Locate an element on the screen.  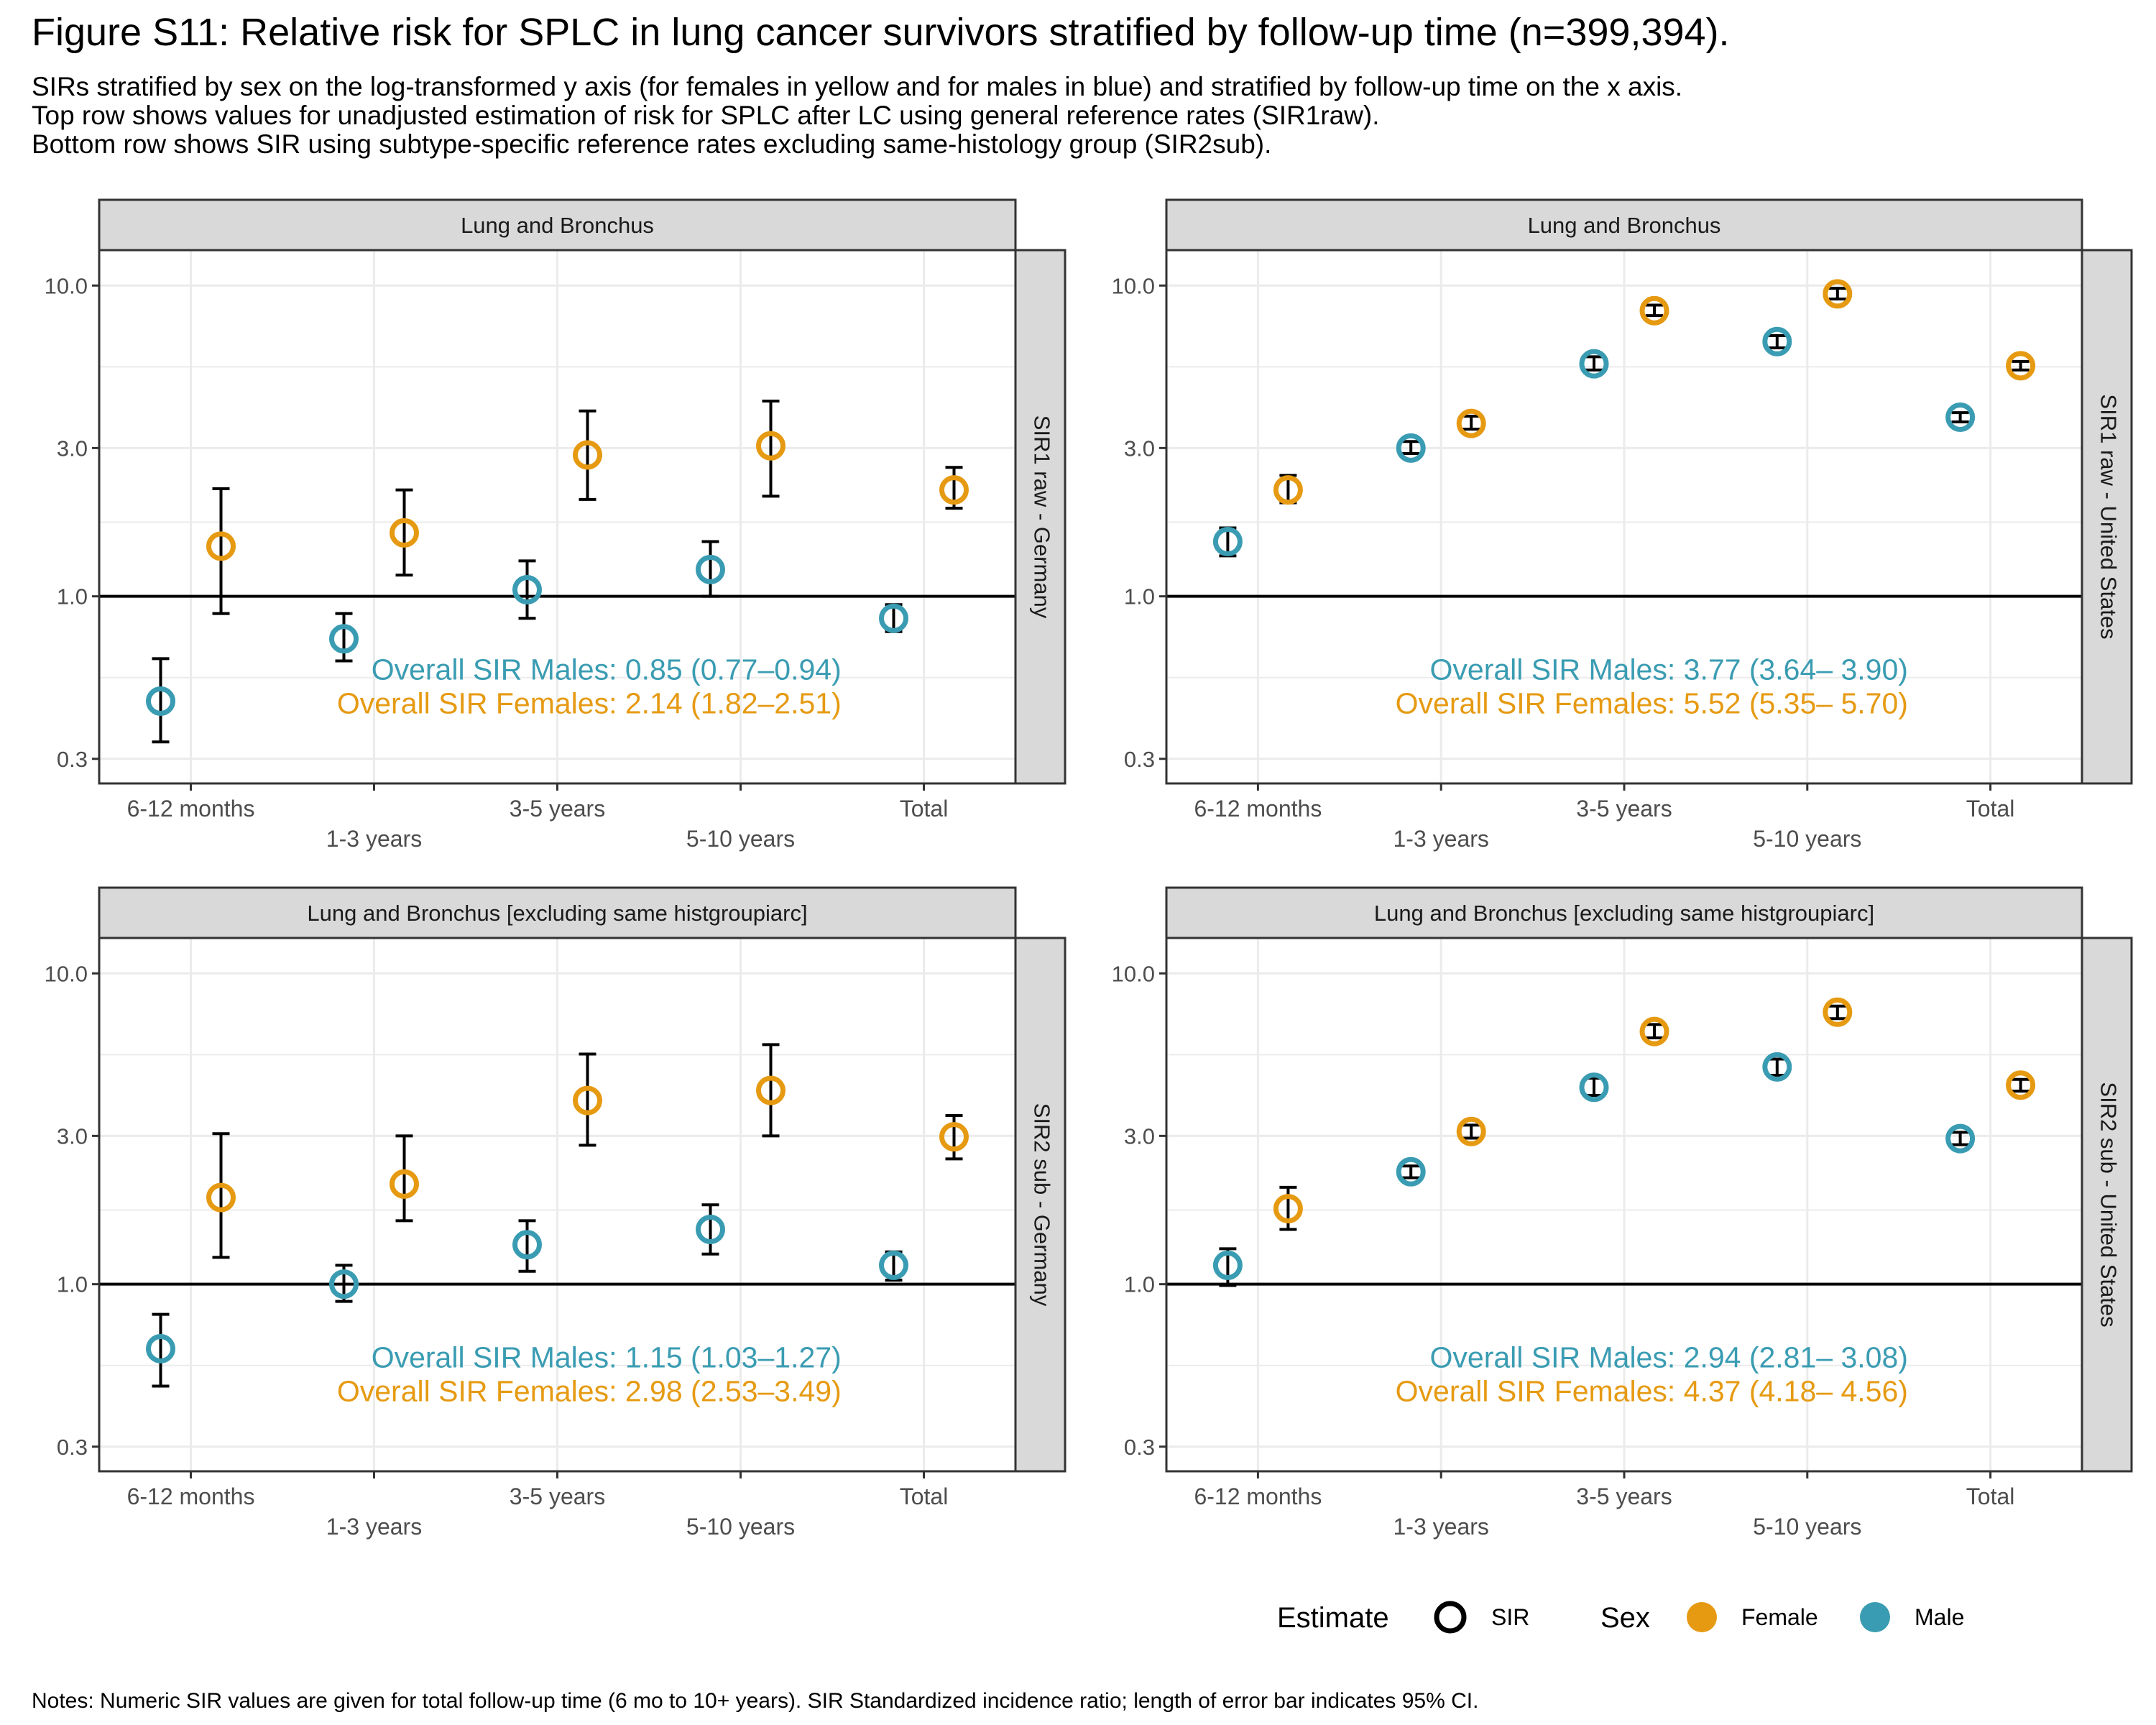
annotation-overall-females: Overall SIR Females: 2.98 (2.53–3.49) is located at coordinates (590, 1390).